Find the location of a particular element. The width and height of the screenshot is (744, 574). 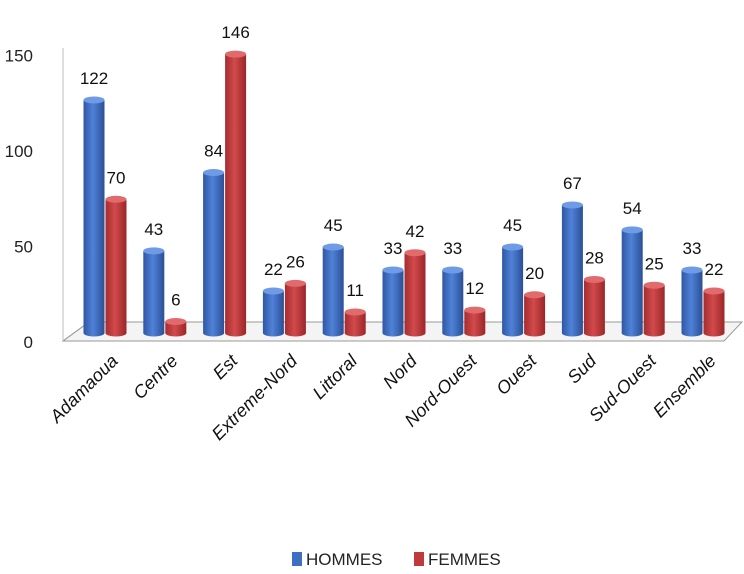

x-tick-label: Centre is located at coordinates (155, 377).